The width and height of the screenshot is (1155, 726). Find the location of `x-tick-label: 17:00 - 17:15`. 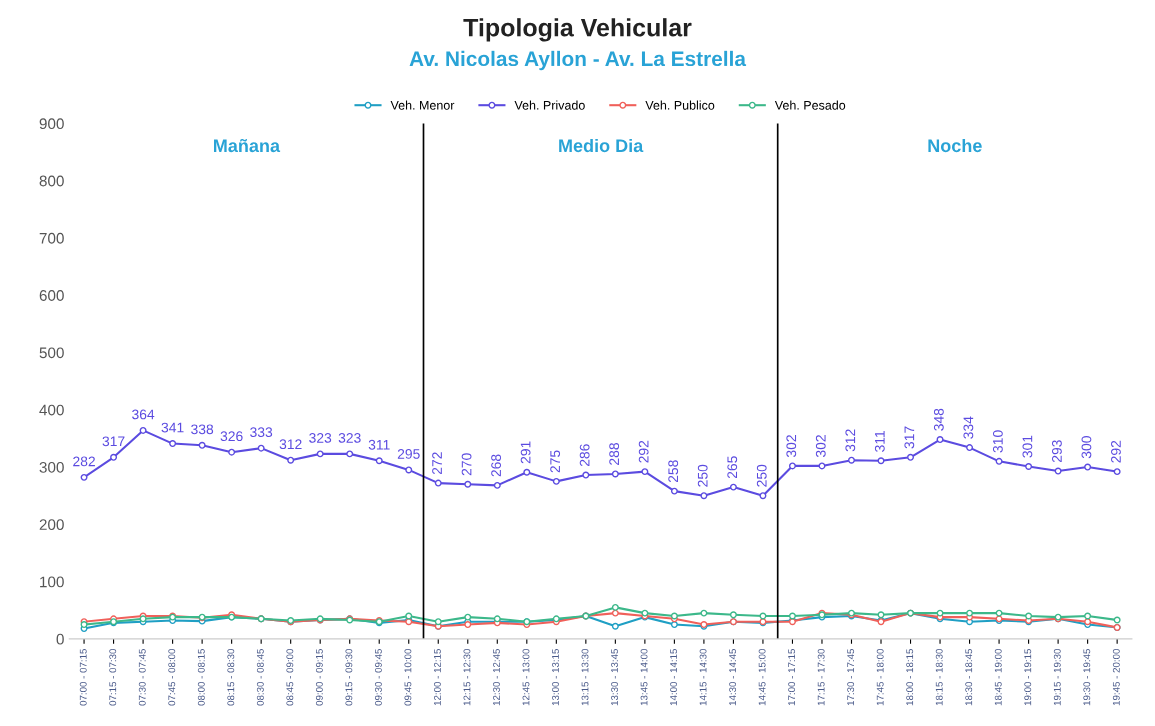

x-tick-label: 17:00 - 17:15 is located at coordinates (792, 677).